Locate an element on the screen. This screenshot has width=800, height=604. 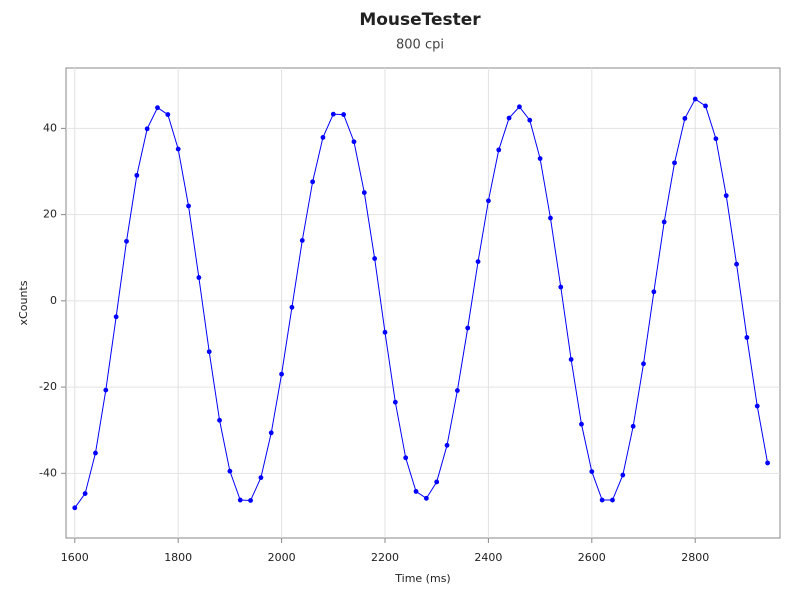
x-axis-label: Time (ms) is located at coordinates (422, 578).